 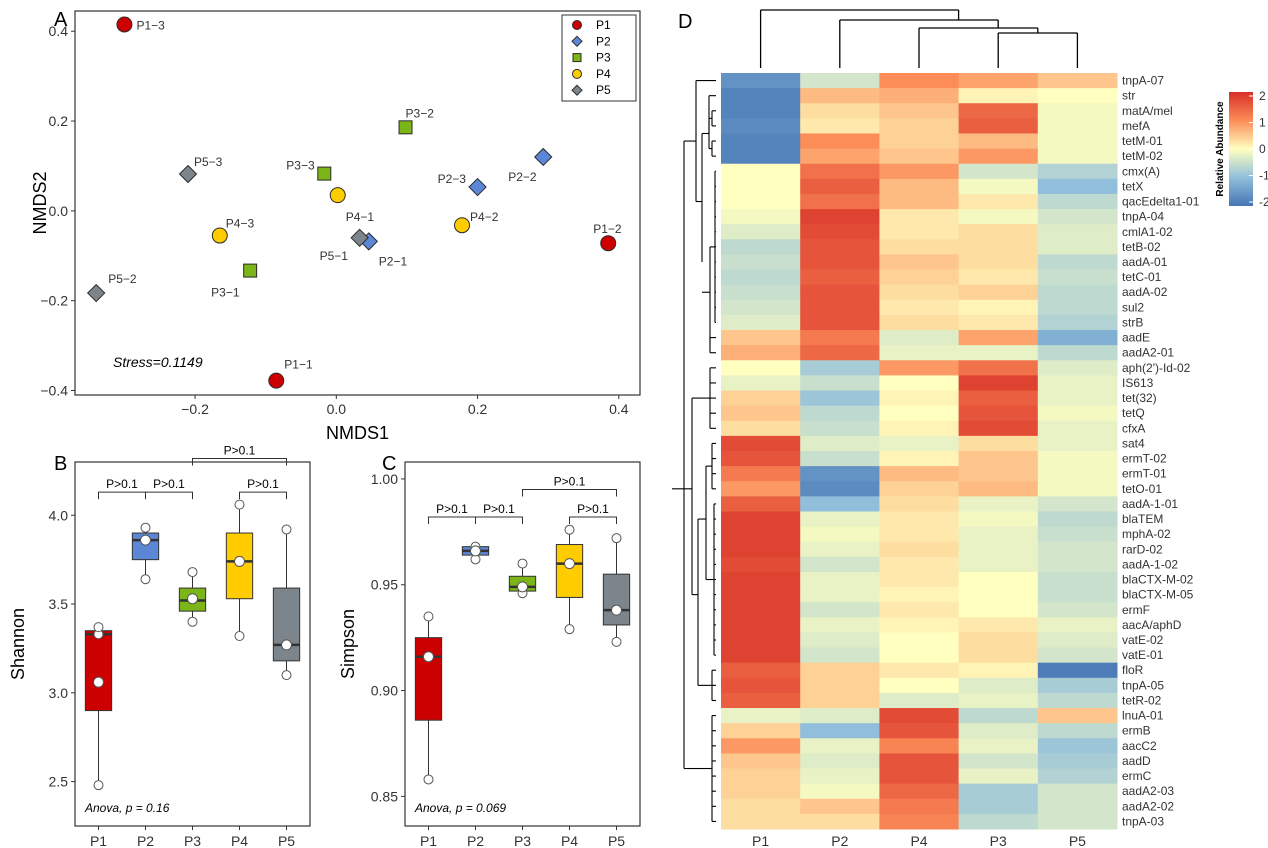 What do you see at coordinates (761, 746) in the screenshot?
I see `heatmap-cell-aacc2-p1` at bounding box center [761, 746].